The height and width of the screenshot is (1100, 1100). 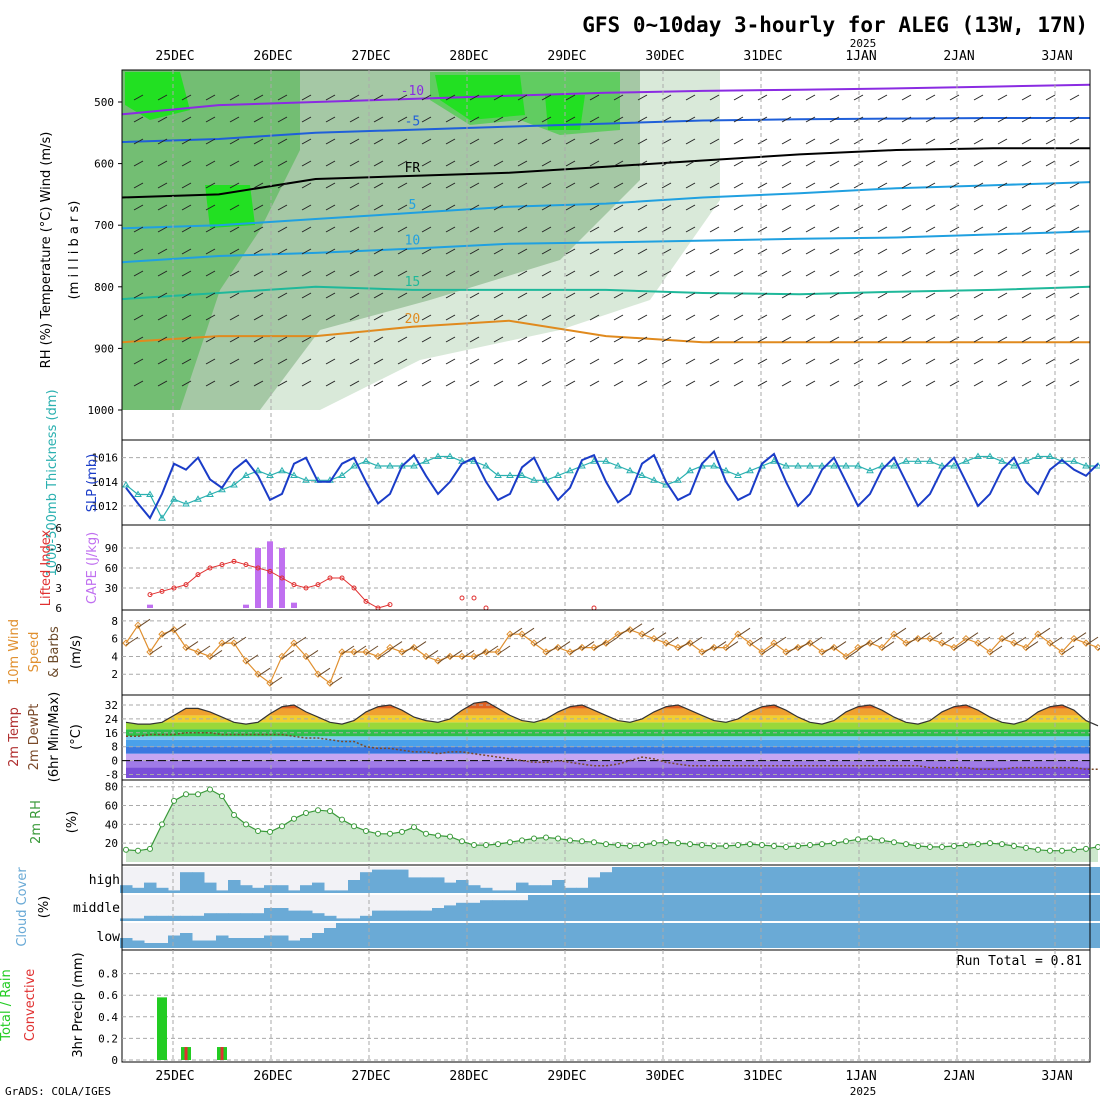 What do you see at coordinates (111, 775) in the screenshot?
I see `temp-ytick-label: -8` at bounding box center [111, 775].